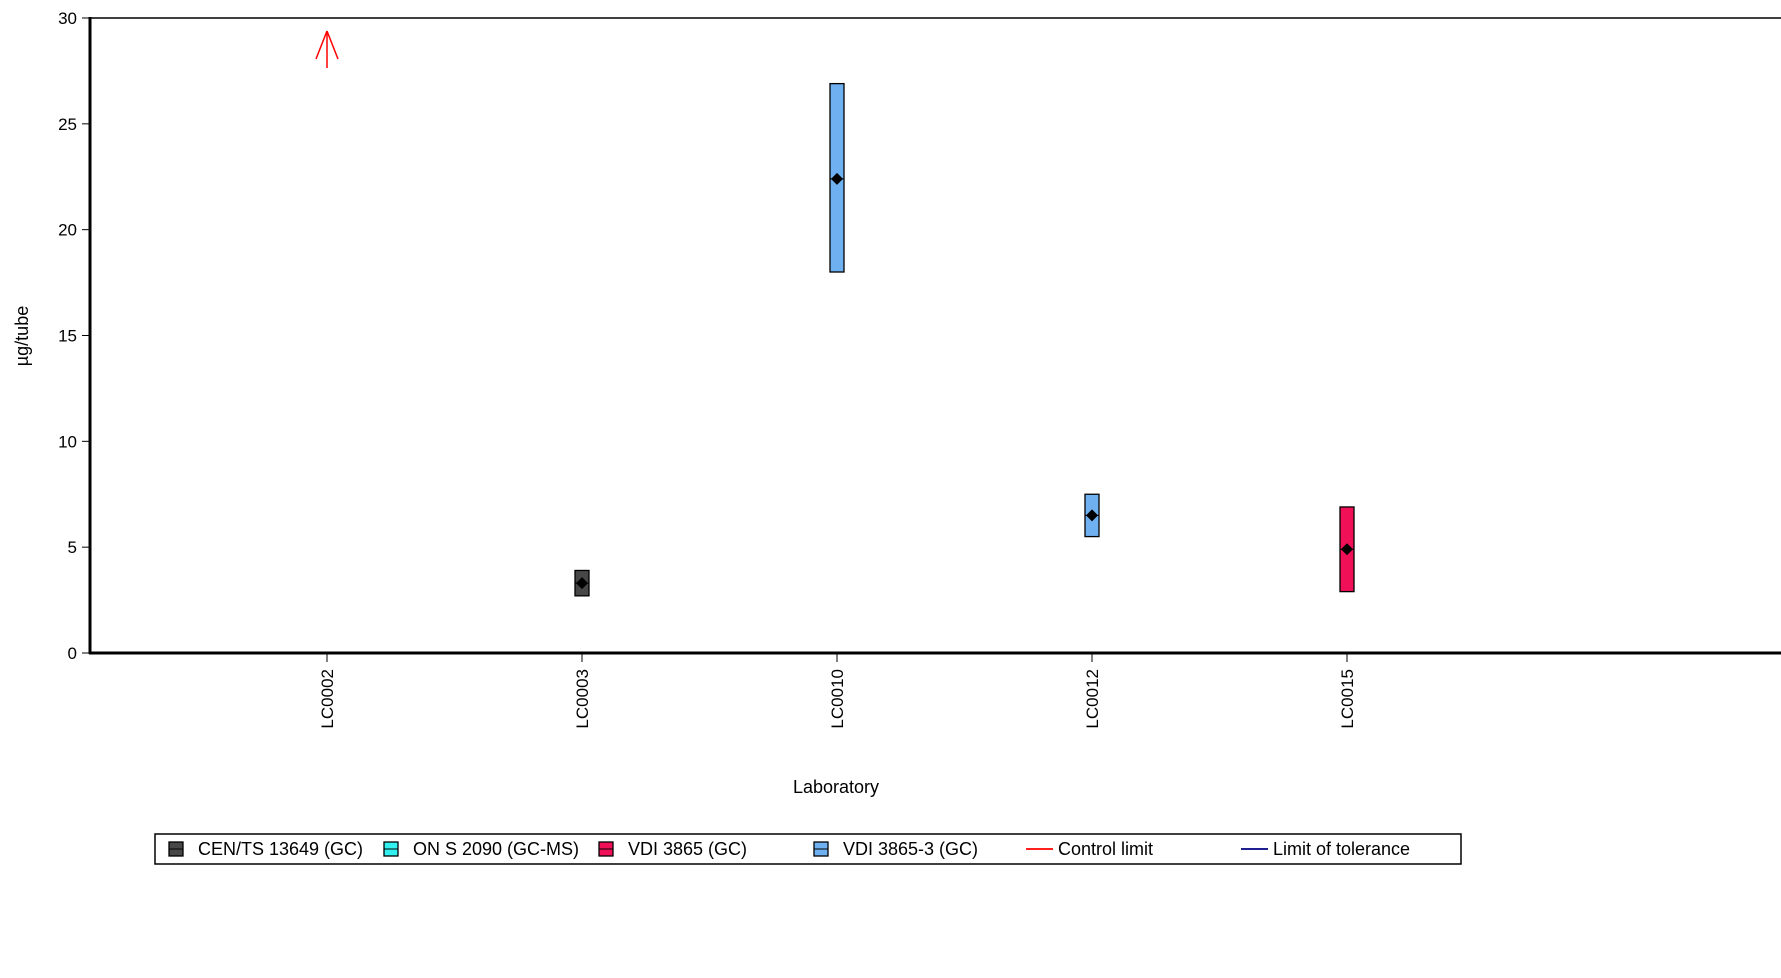 The image size is (1781, 978). I want to click on x-tick-label: LC0010, so click(837, 699).